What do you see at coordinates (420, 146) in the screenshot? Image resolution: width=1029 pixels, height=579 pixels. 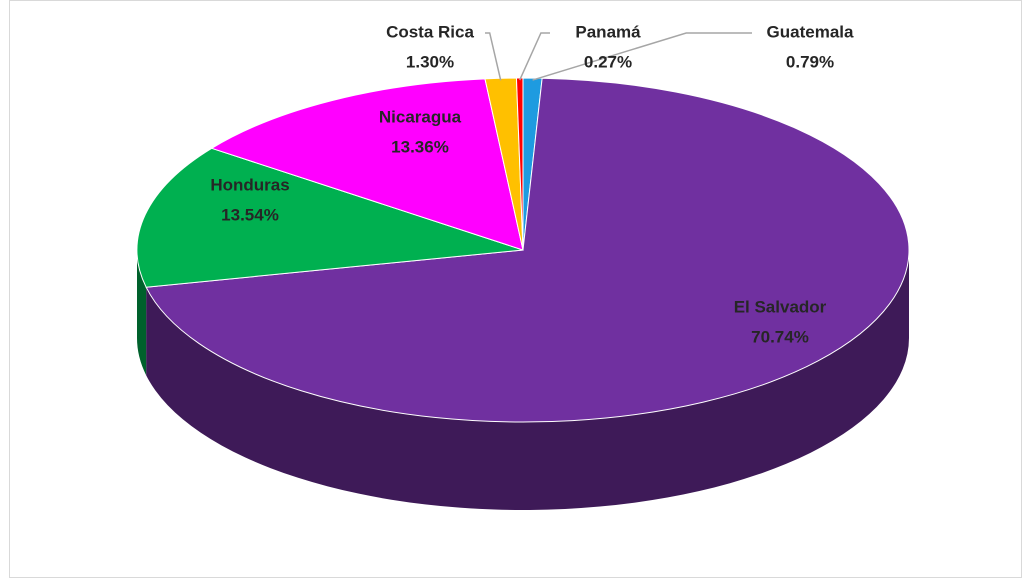 I see `data-label-value: 13.36%` at bounding box center [420, 146].